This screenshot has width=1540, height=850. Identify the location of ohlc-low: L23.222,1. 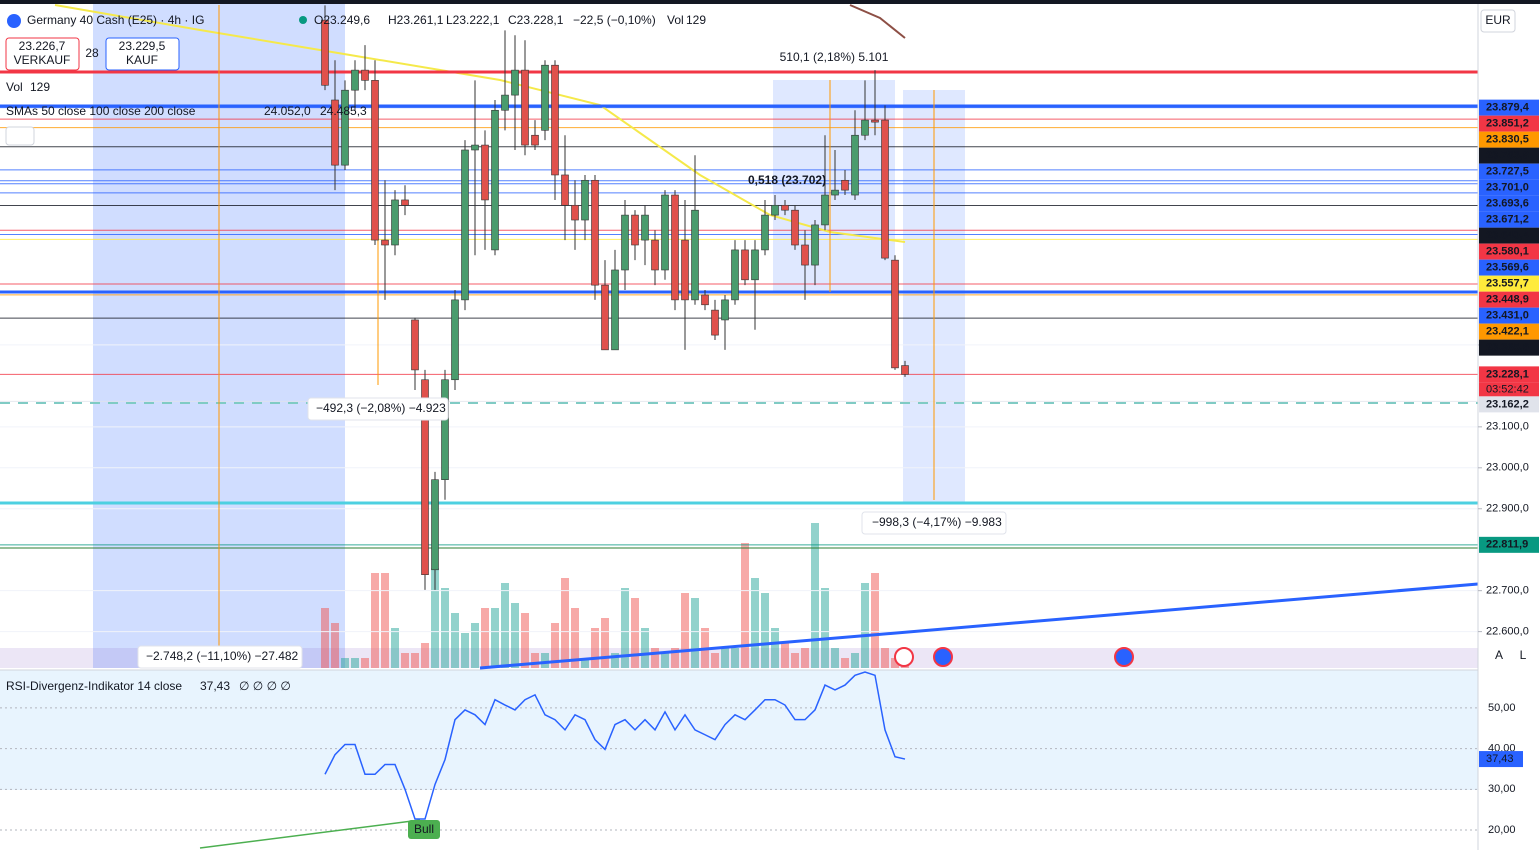
(473, 20).